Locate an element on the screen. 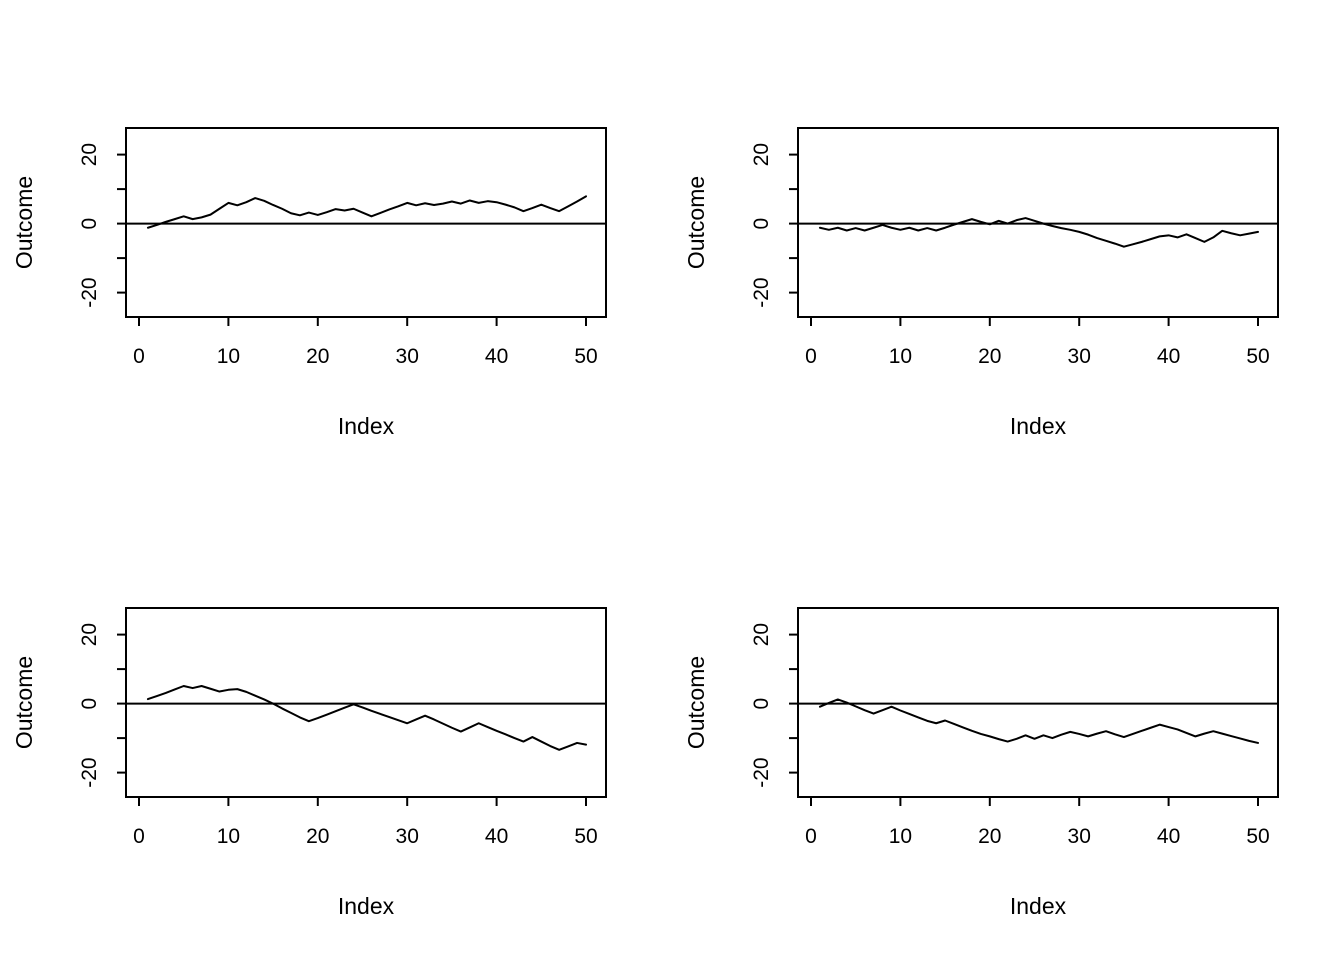 Image resolution: width=1344 pixels, height=960 pixels. panel-top-left: -20 0 20 0 10 20 30 40 50 Index Outcome is located at coordinates (309, 283).